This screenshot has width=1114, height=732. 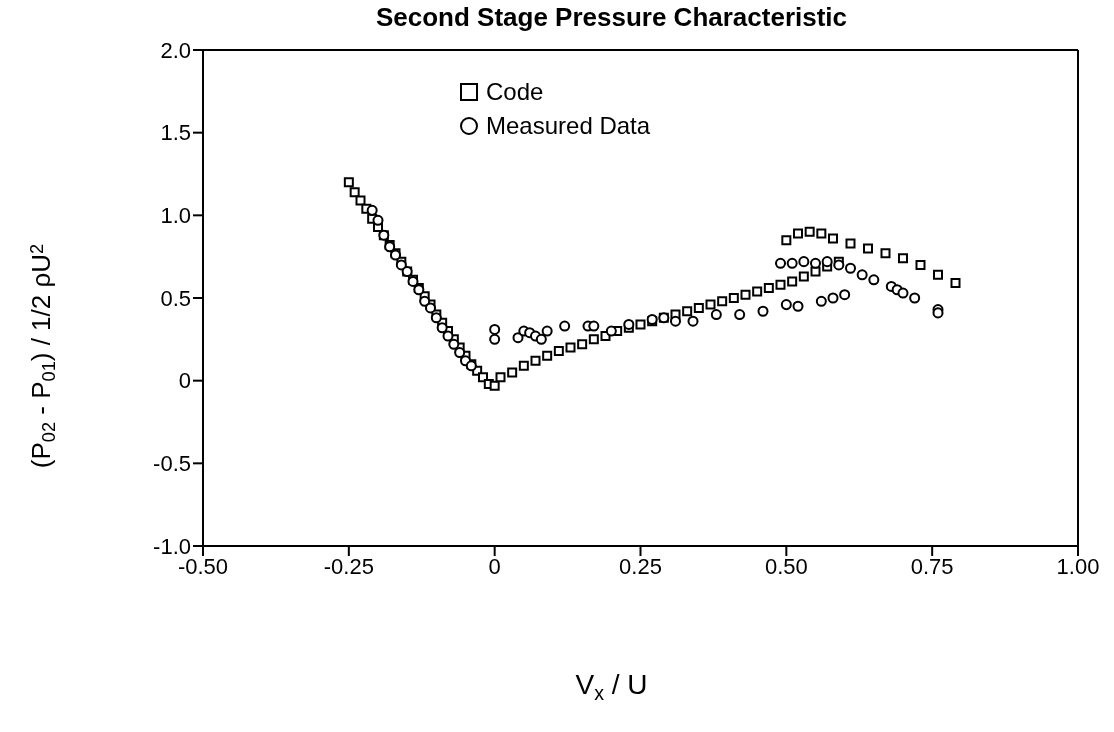 What do you see at coordinates (786, 566) in the screenshot?
I see `x-tick-label: 0.50` at bounding box center [786, 566].